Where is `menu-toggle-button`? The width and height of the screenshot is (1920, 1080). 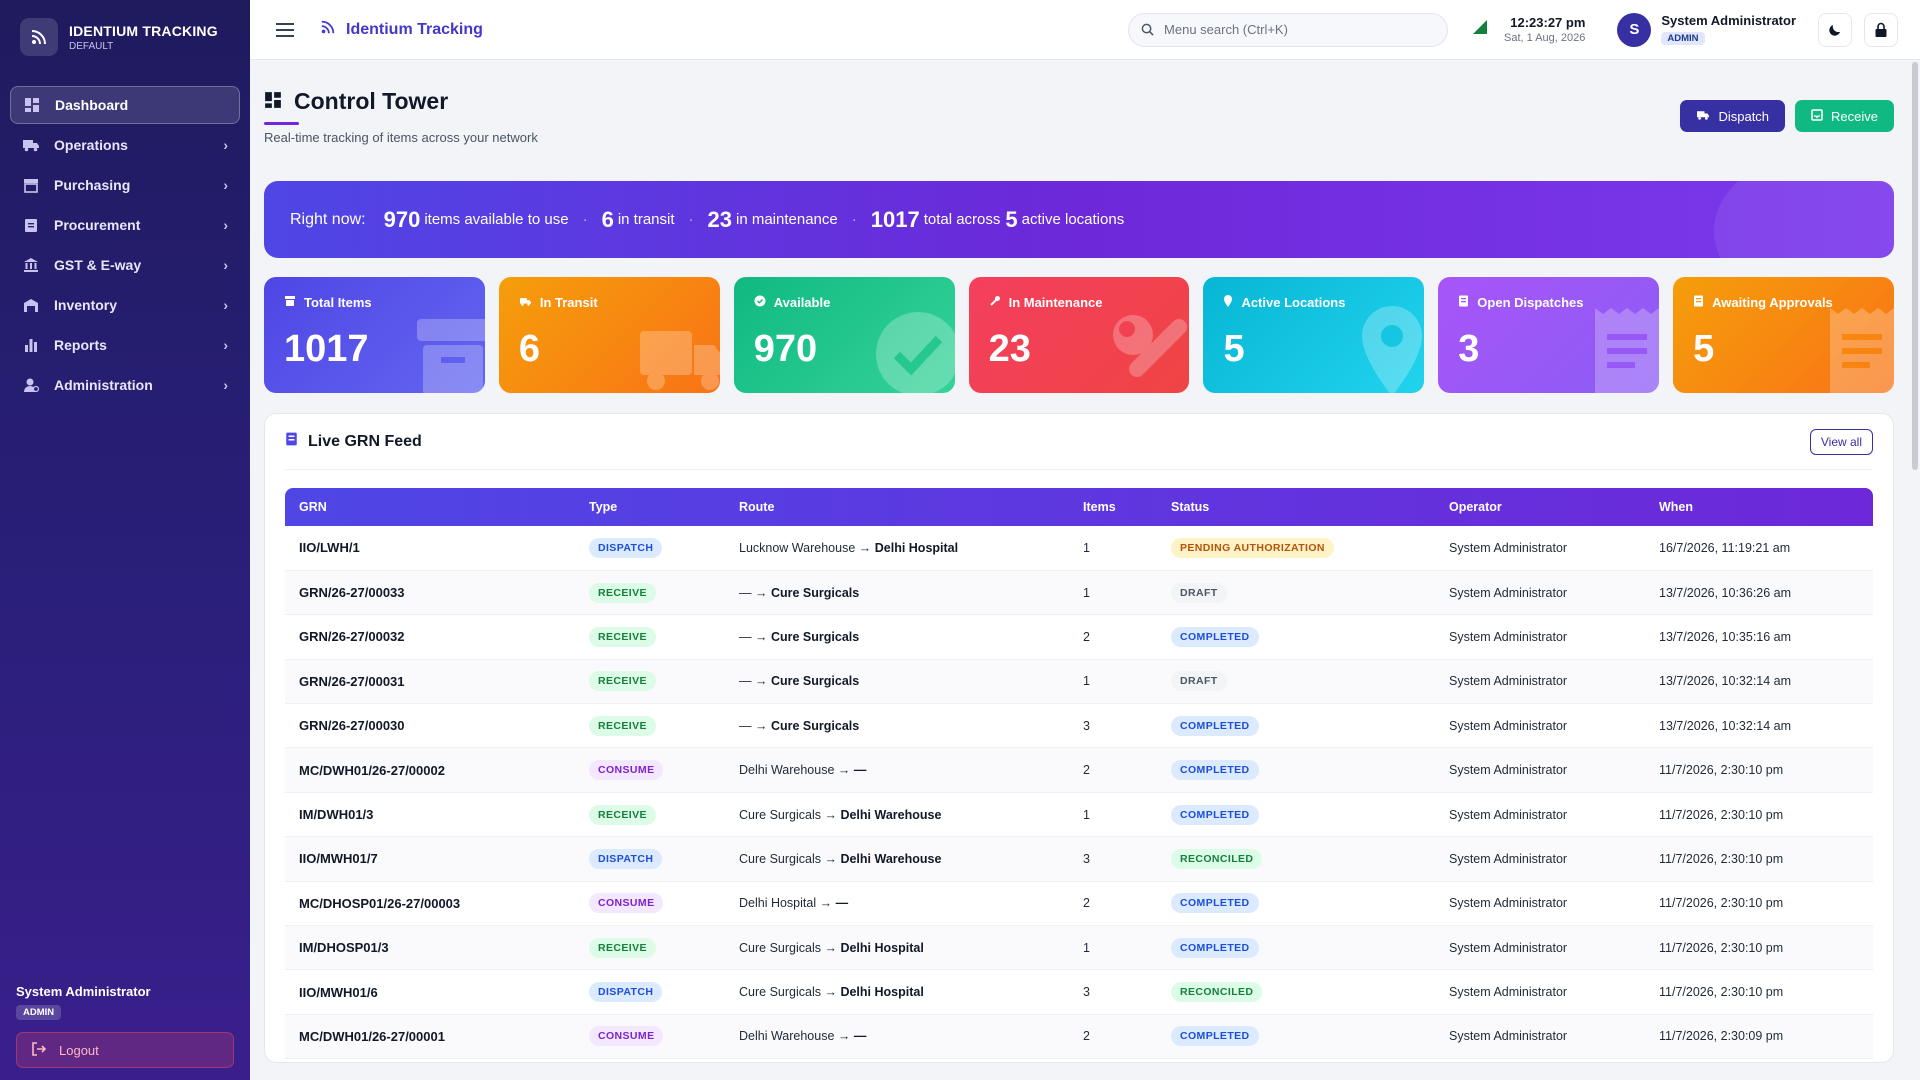
menu-toggle-button is located at coordinates (285, 30).